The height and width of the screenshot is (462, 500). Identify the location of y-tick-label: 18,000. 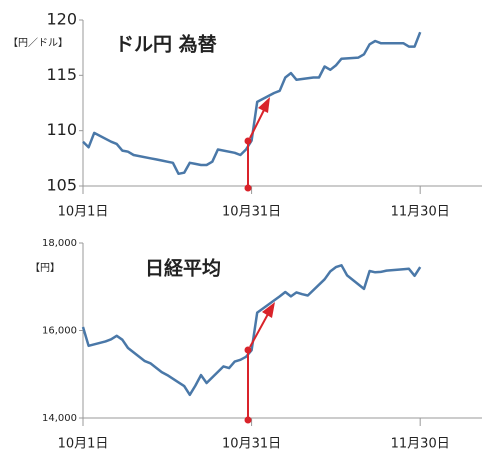
(59, 243).